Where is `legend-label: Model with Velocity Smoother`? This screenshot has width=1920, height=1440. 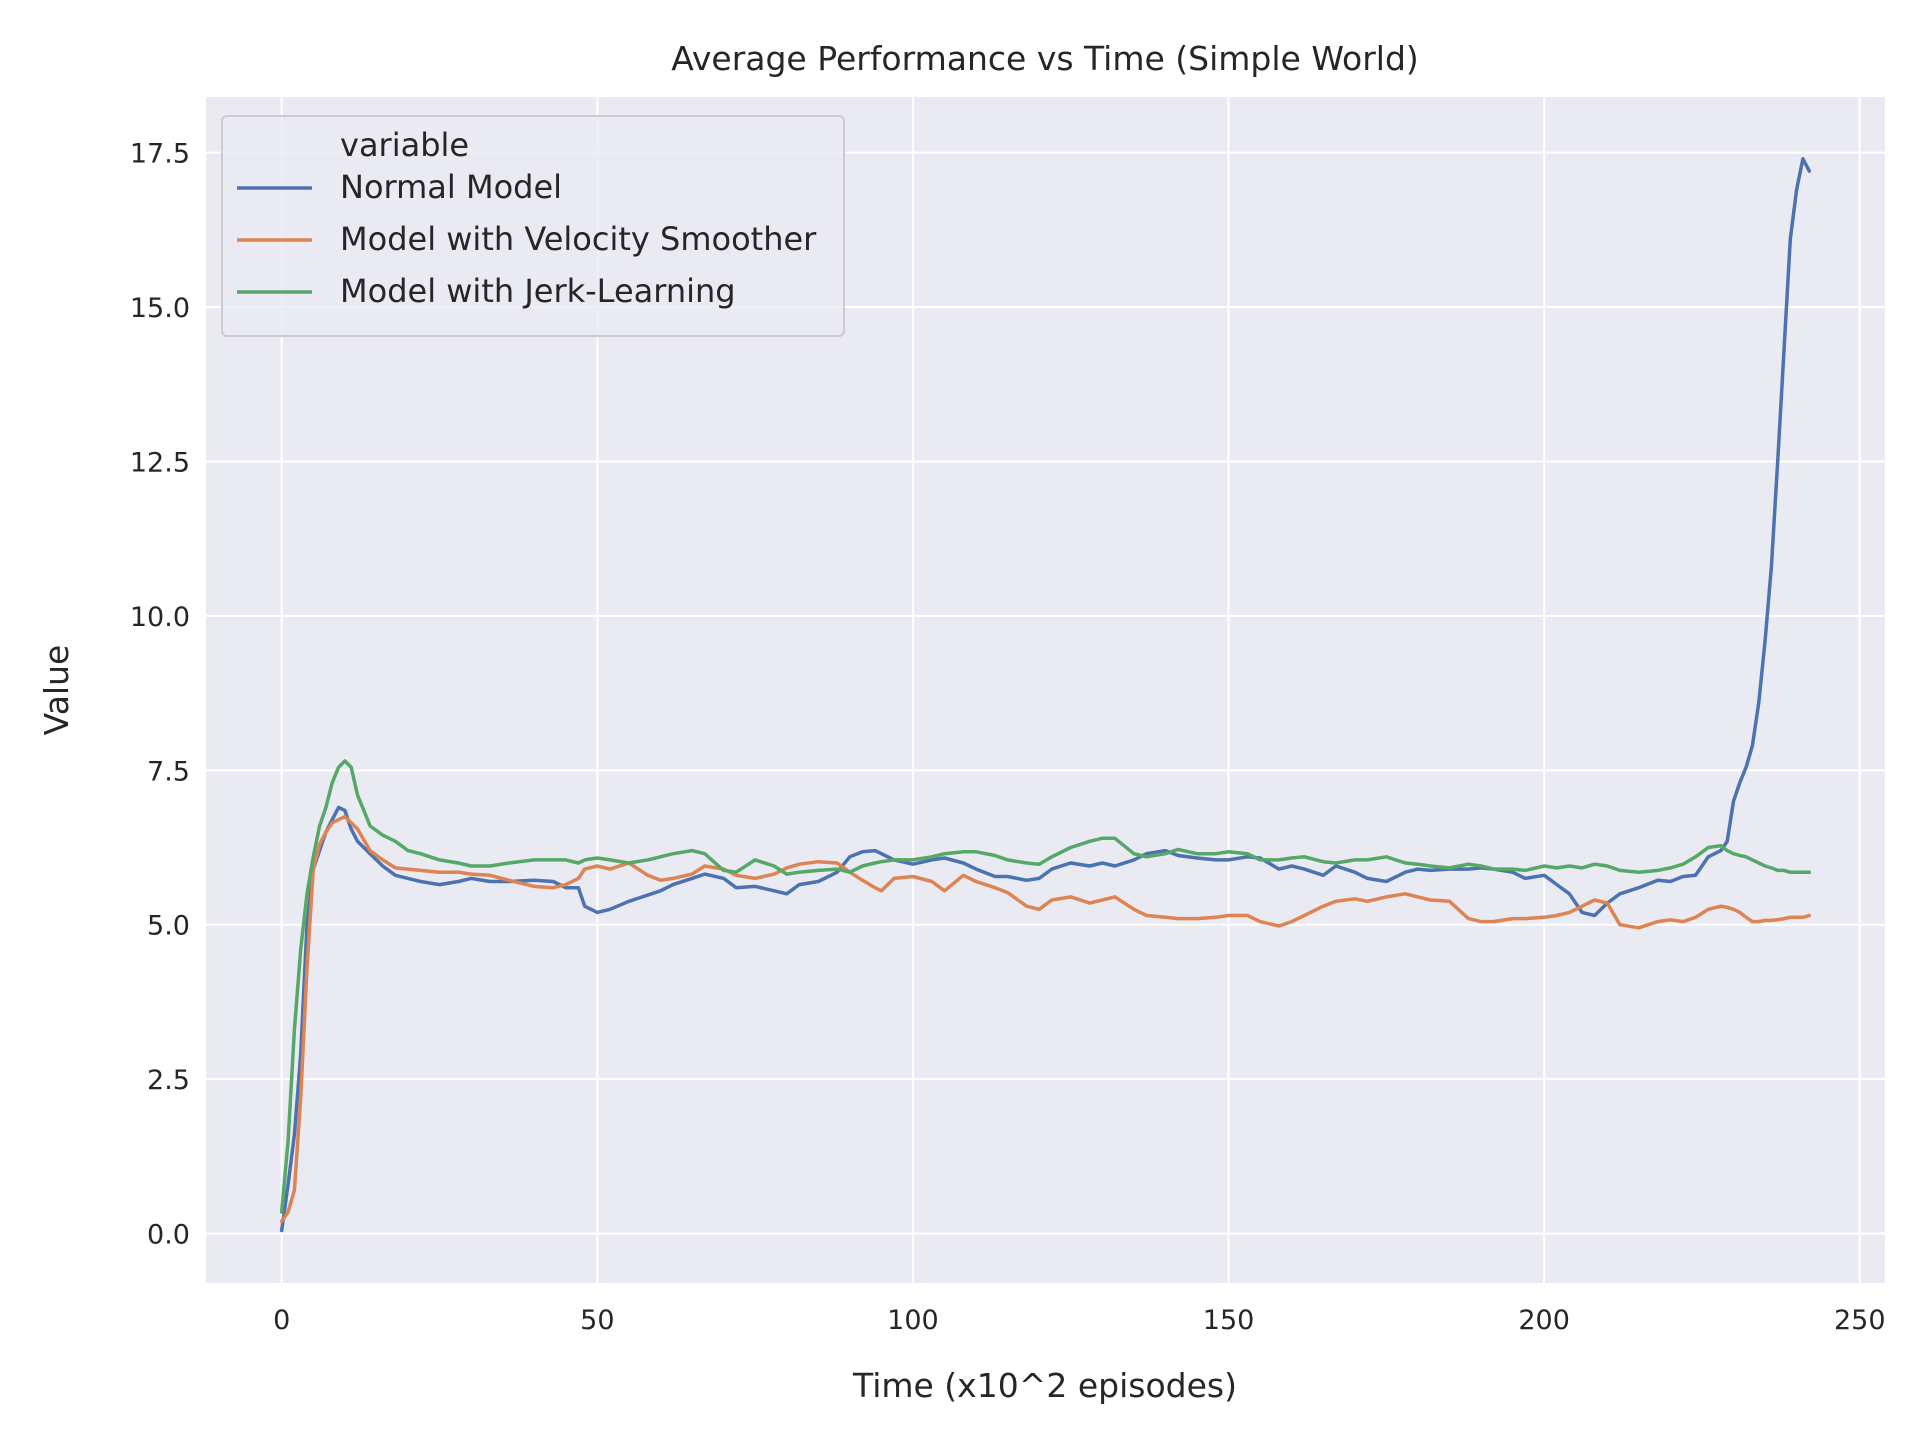 legend-label: Model with Velocity Smoother is located at coordinates (578, 239).